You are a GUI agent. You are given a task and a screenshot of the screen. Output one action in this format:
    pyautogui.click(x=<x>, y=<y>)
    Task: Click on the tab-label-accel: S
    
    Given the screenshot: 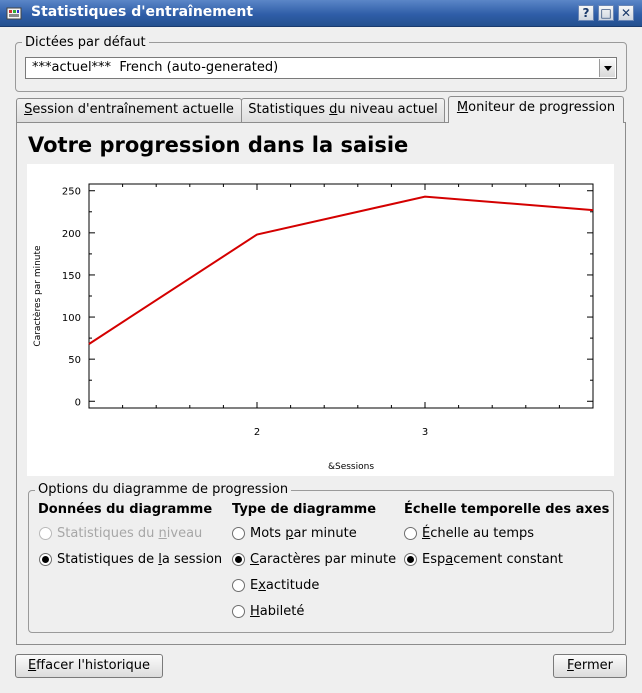 What is the action you would take?
    pyautogui.click(x=28, y=109)
    